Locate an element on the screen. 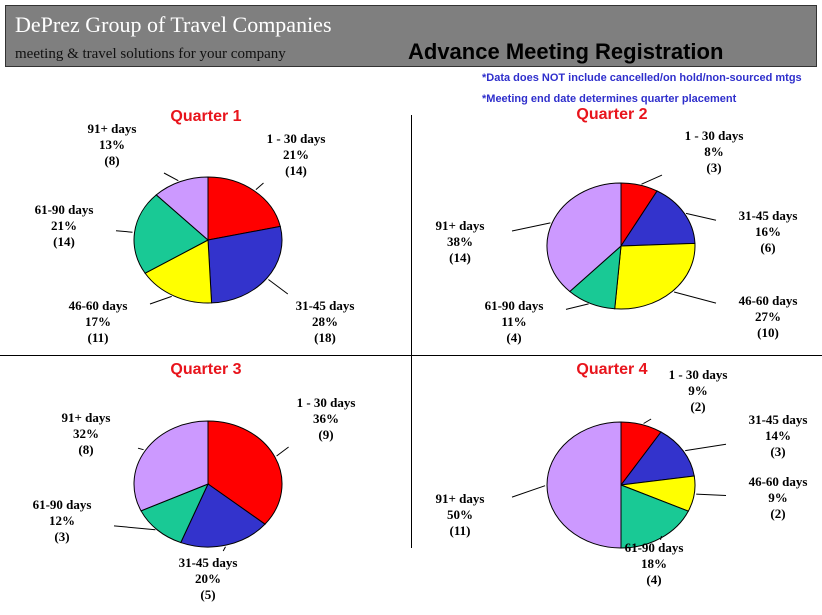 The height and width of the screenshot is (615, 822). vertical-divider is located at coordinates (411, 331).